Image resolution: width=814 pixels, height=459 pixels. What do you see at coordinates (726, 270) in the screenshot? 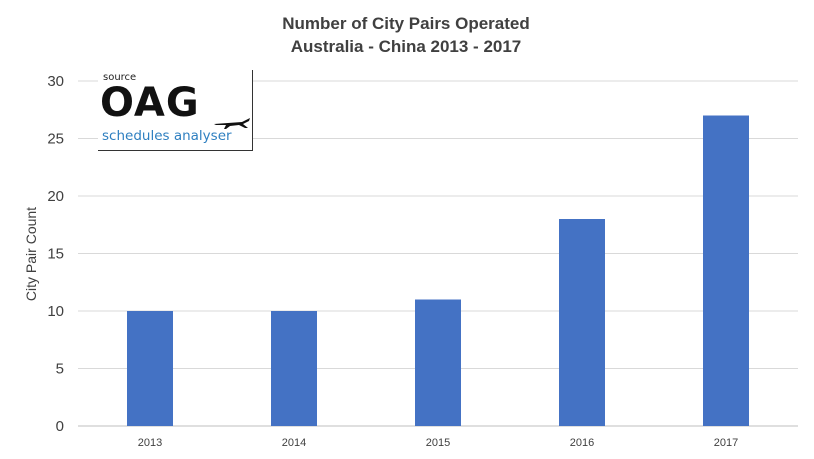
I see `bar-2017` at bounding box center [726, 270].